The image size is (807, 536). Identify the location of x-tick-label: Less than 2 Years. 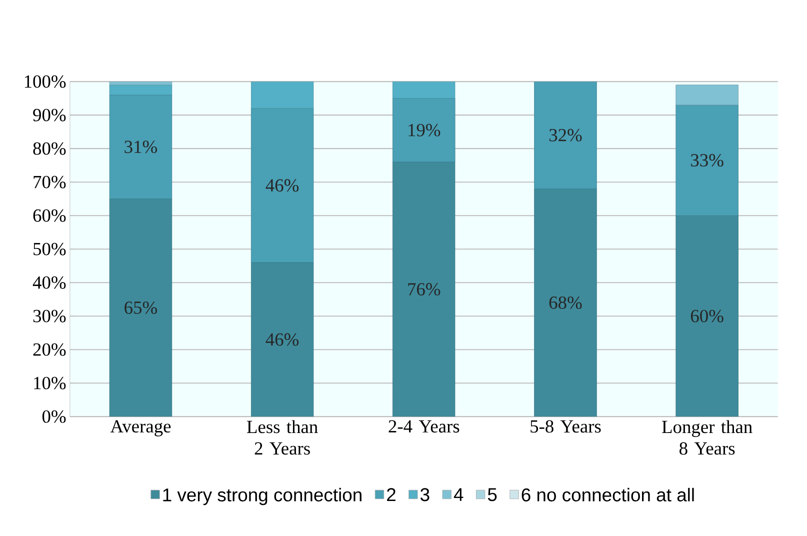
(282, 437).